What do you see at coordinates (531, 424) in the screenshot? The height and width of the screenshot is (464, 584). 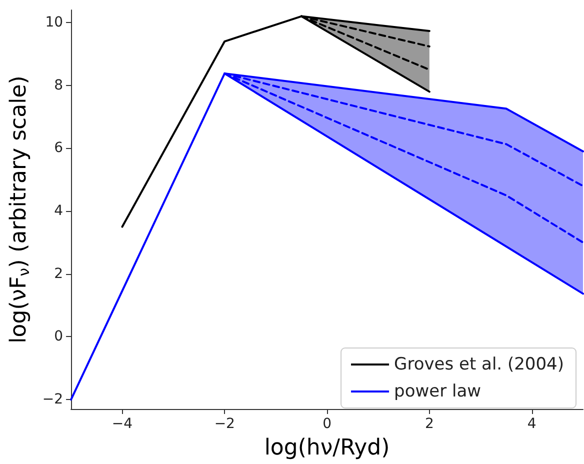 I see `x-tick-label: 4` at bounding box center [531, 424].